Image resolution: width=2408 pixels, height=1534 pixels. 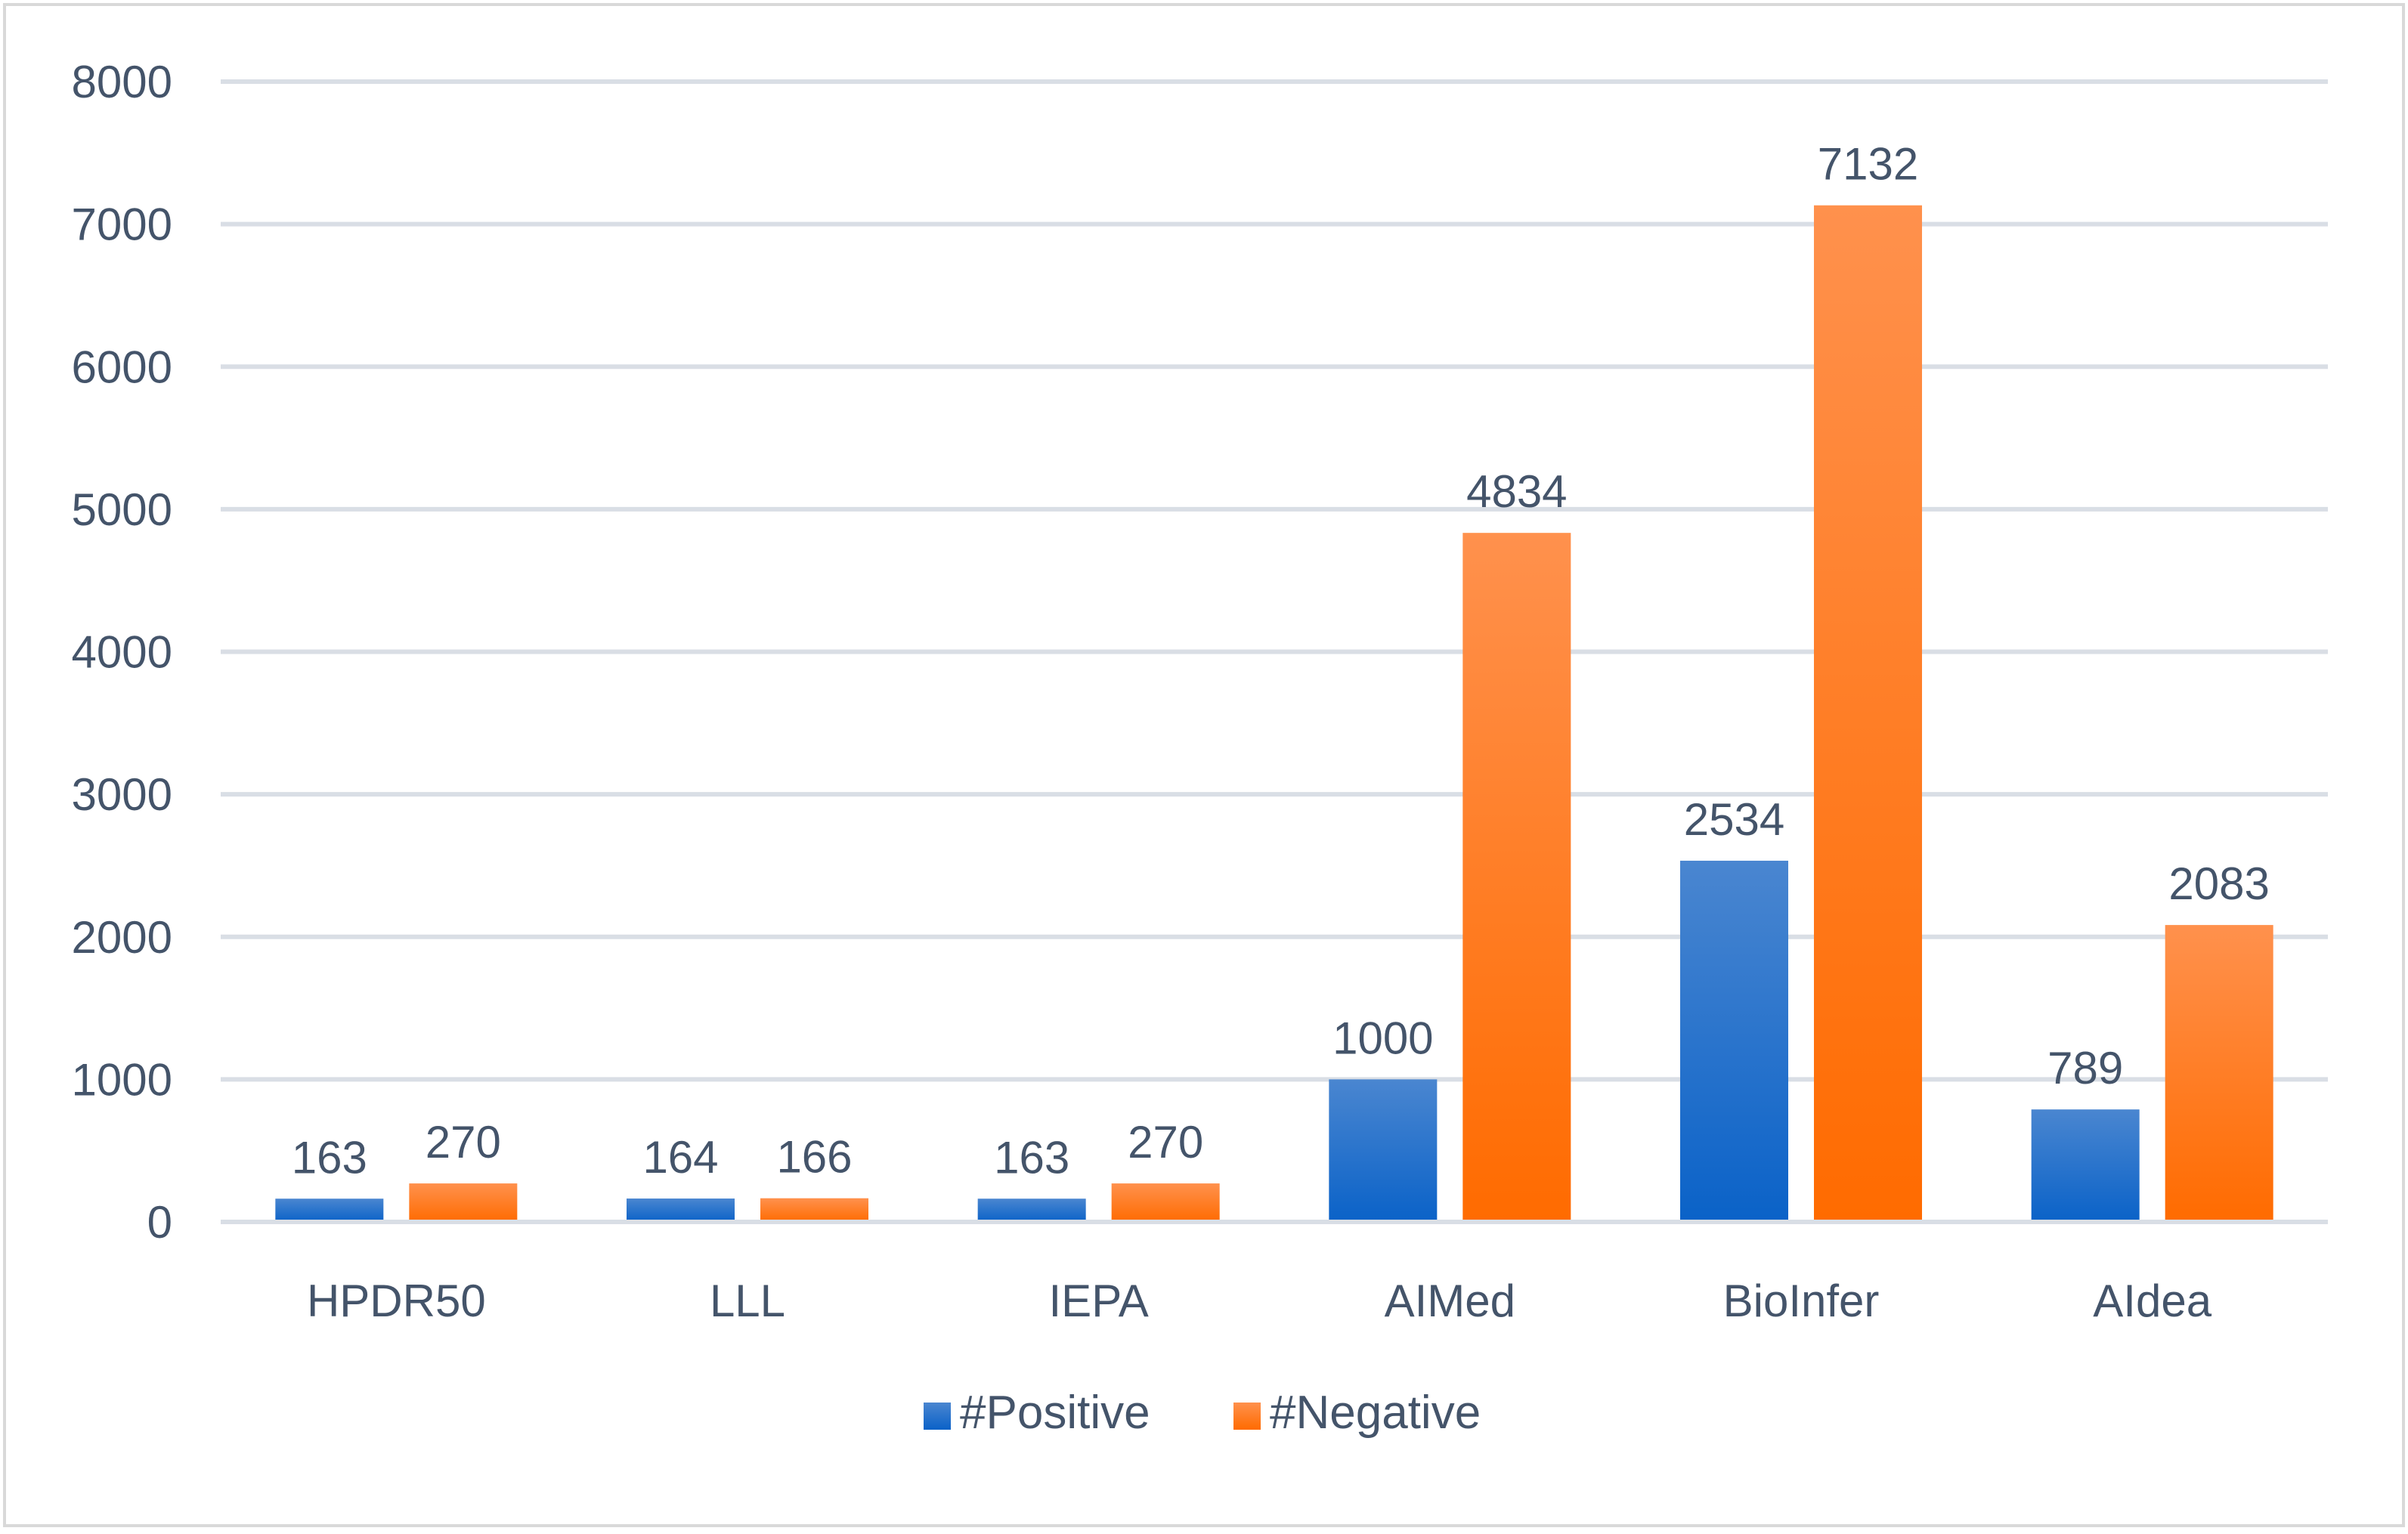 What do you see at coordinates (122, 224) in the screenshot?
I see `y-tick-label: 7000` at bounding box center [122, 224].